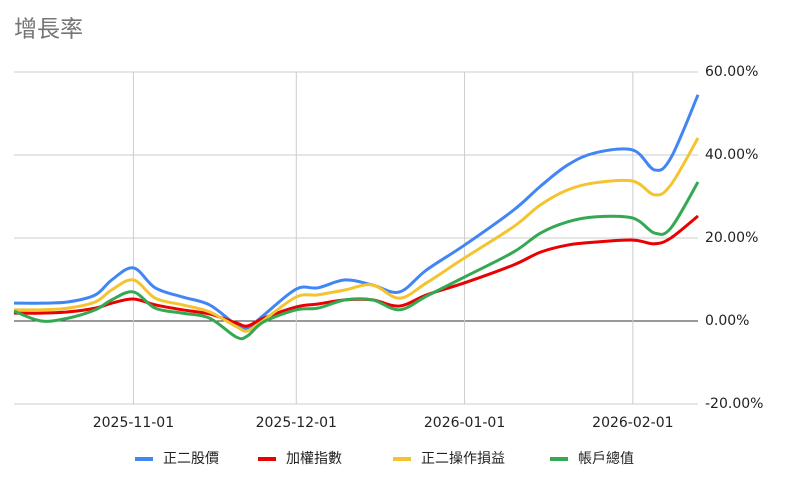  What do you see at coordinates (606, 458) in the screenshot?
I see `legend-label: 帳戶總值` at bounding box center [606, 458].